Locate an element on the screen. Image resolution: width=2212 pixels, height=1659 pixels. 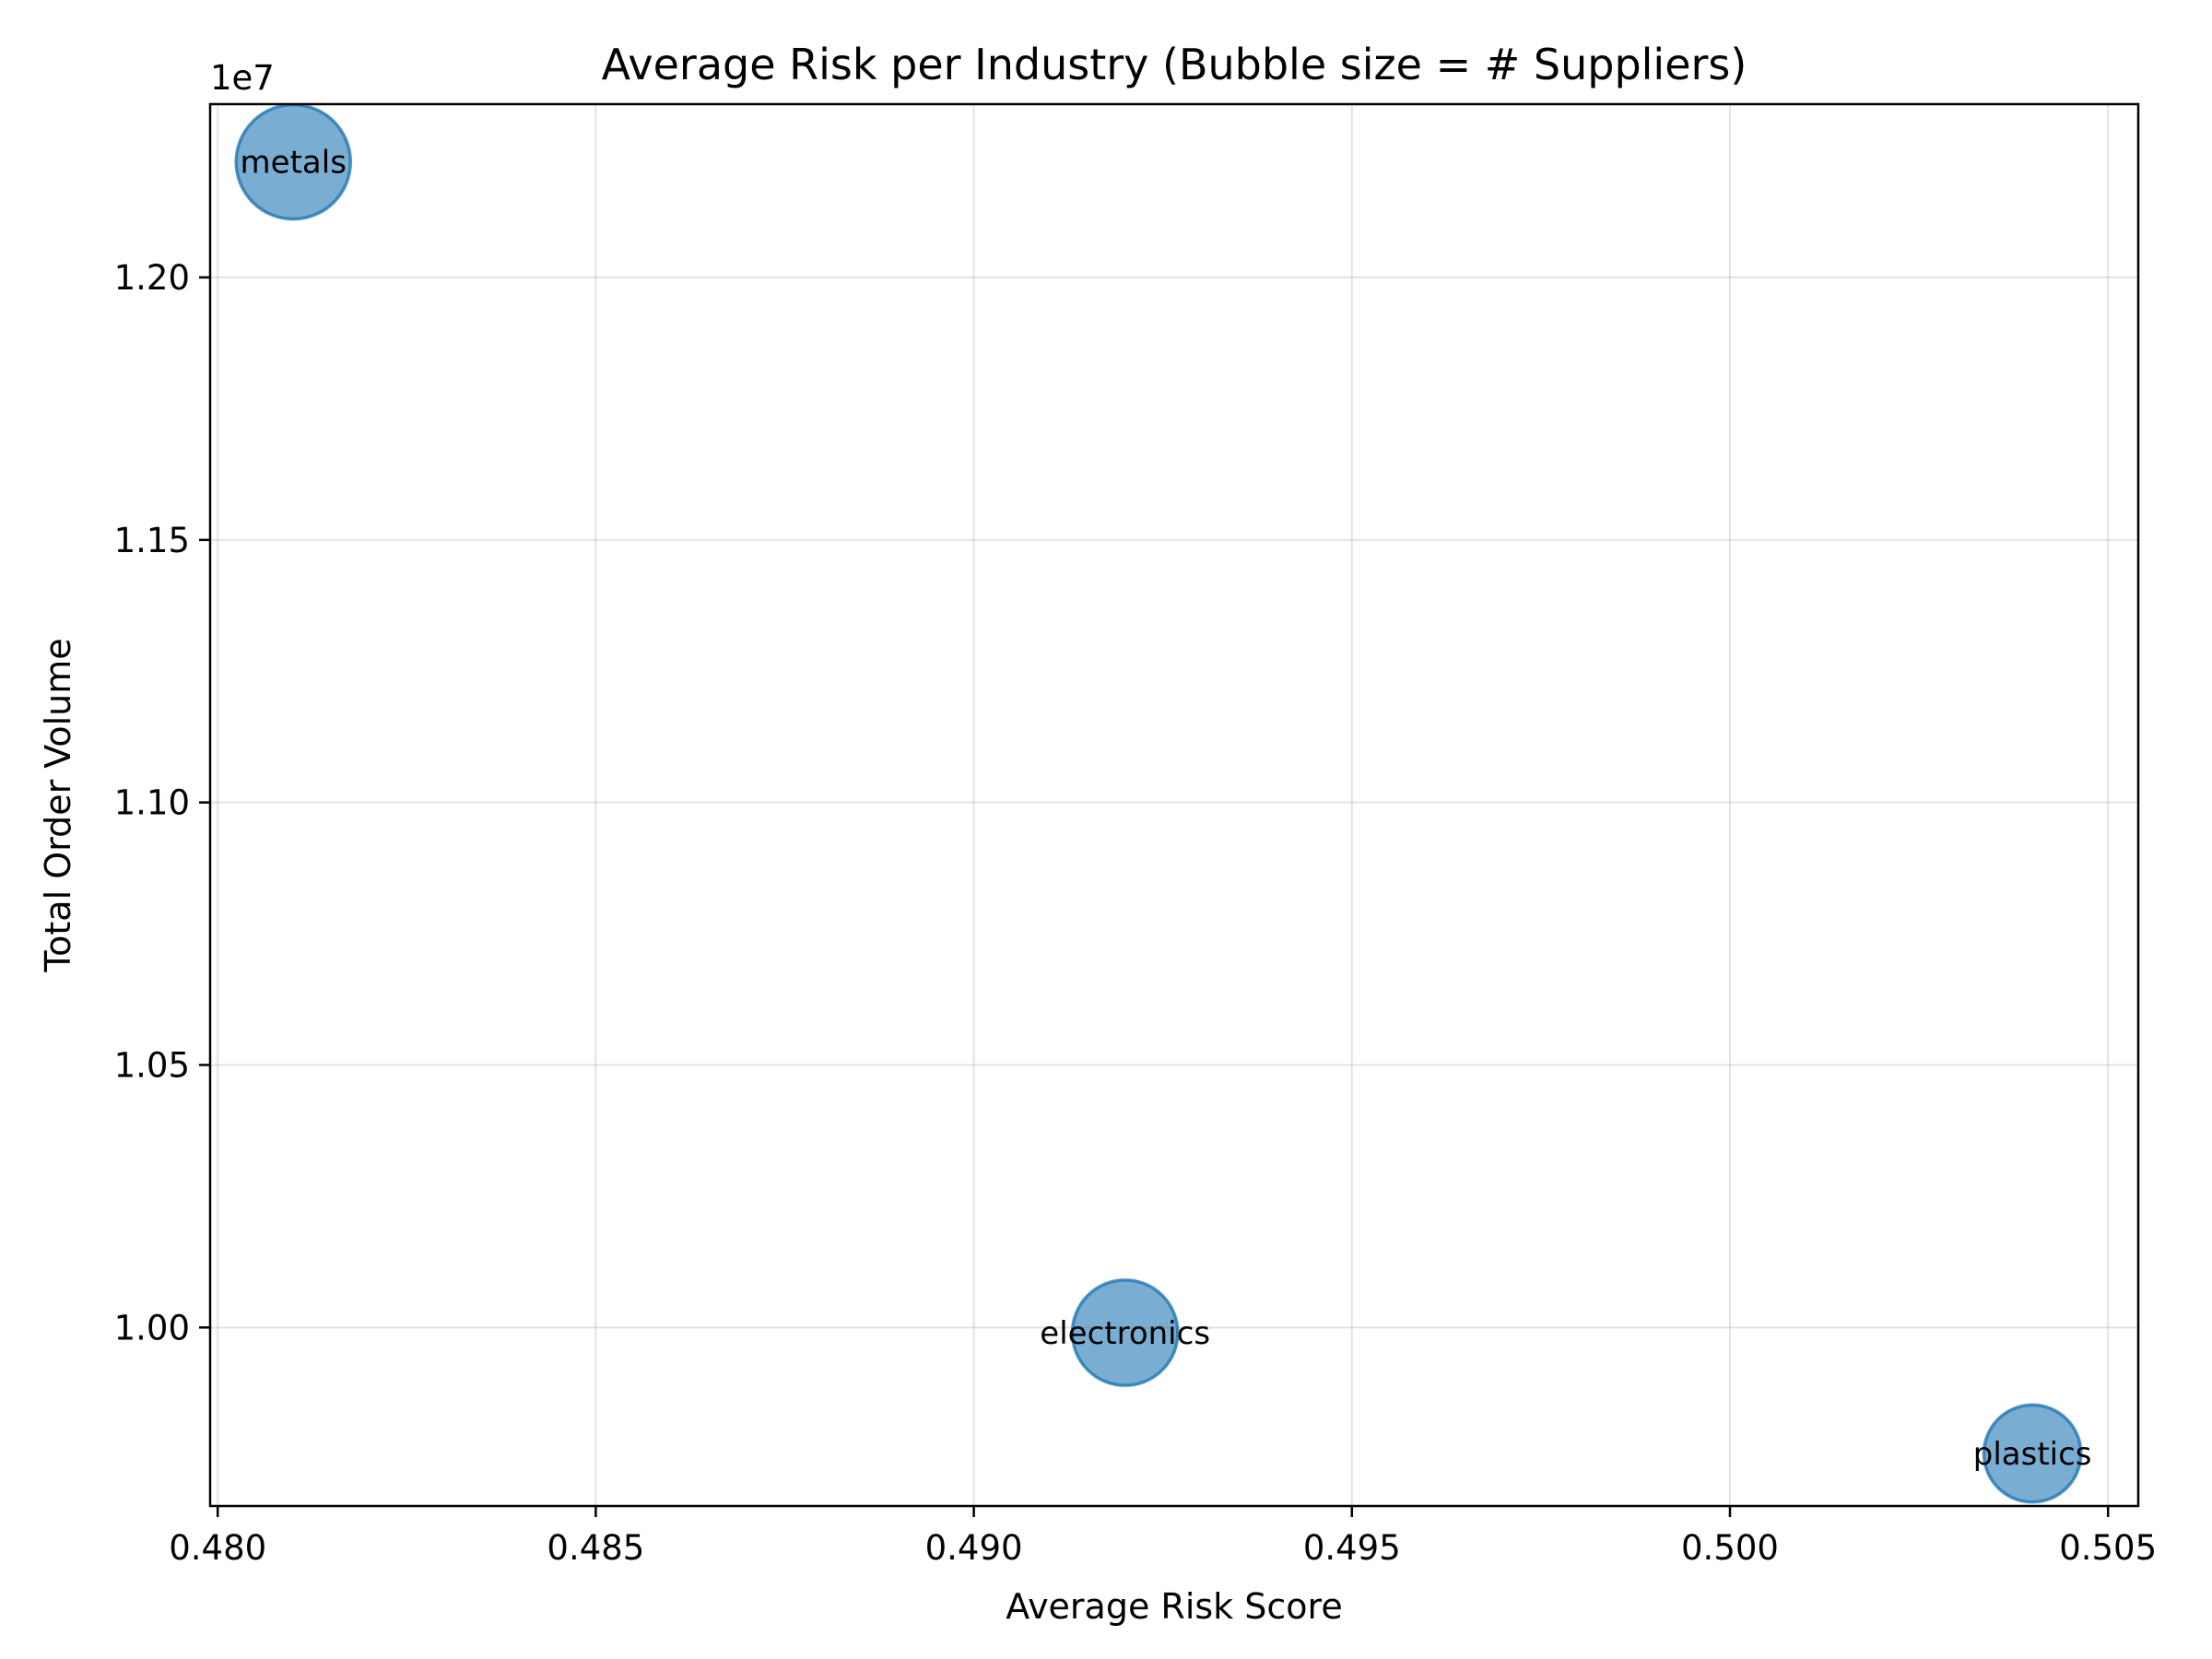
y-axis-offset-label: 1e7 is located at coordinates (242, 78).